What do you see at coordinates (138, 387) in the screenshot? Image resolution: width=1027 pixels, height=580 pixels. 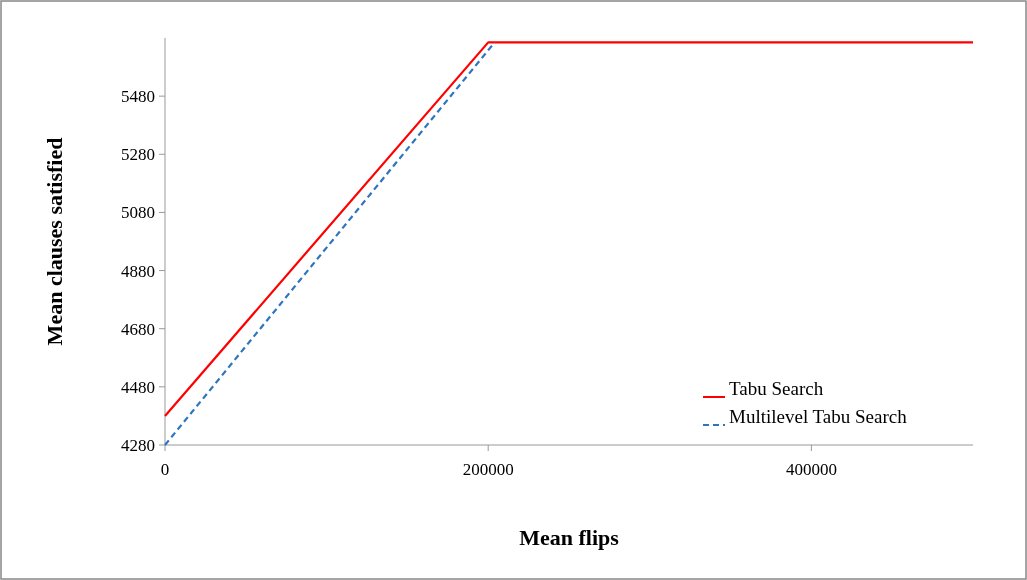 I see `y-tick-label: 4480` at bounding box center [138, 387].